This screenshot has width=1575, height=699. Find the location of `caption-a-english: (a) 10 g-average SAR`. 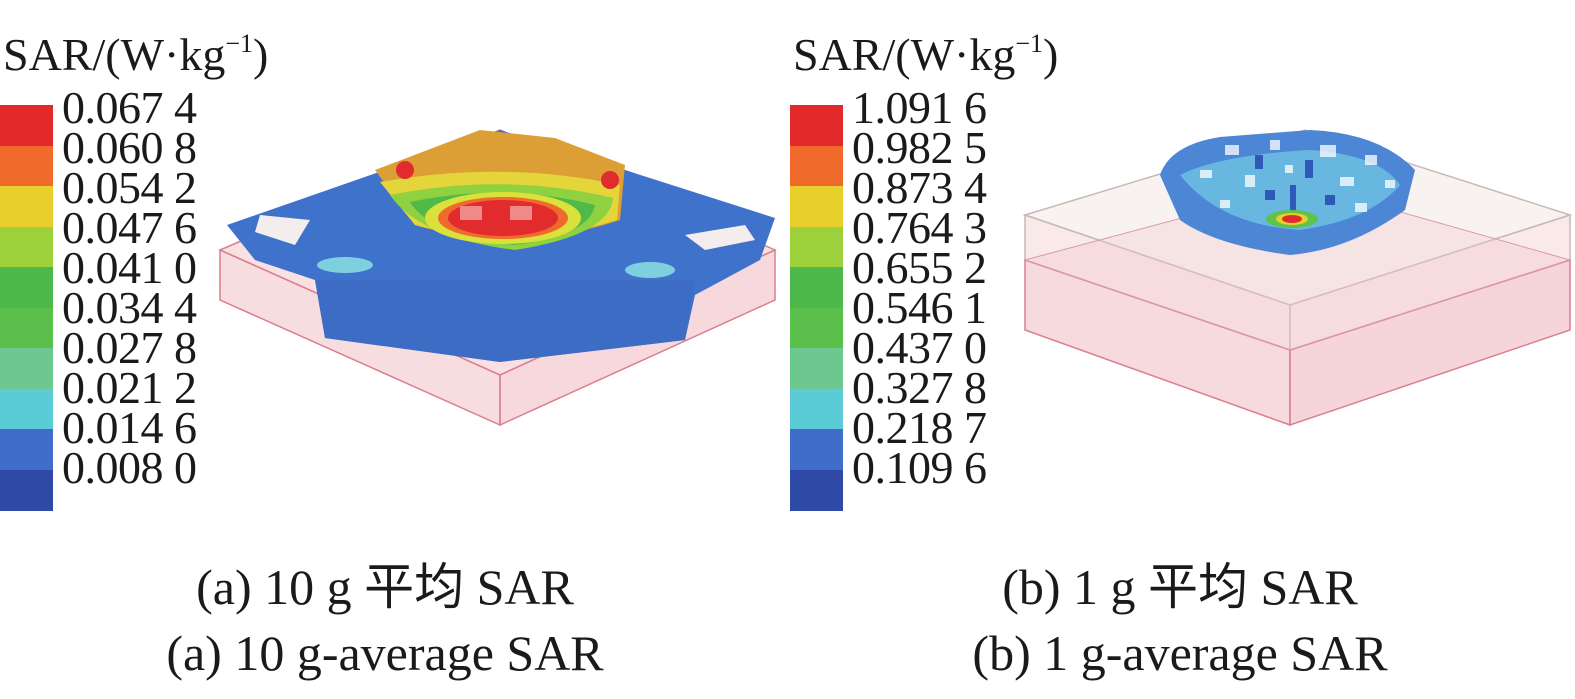

caption-a-english: (a) 10 g-average SAR is located at coordinates (385, 653).